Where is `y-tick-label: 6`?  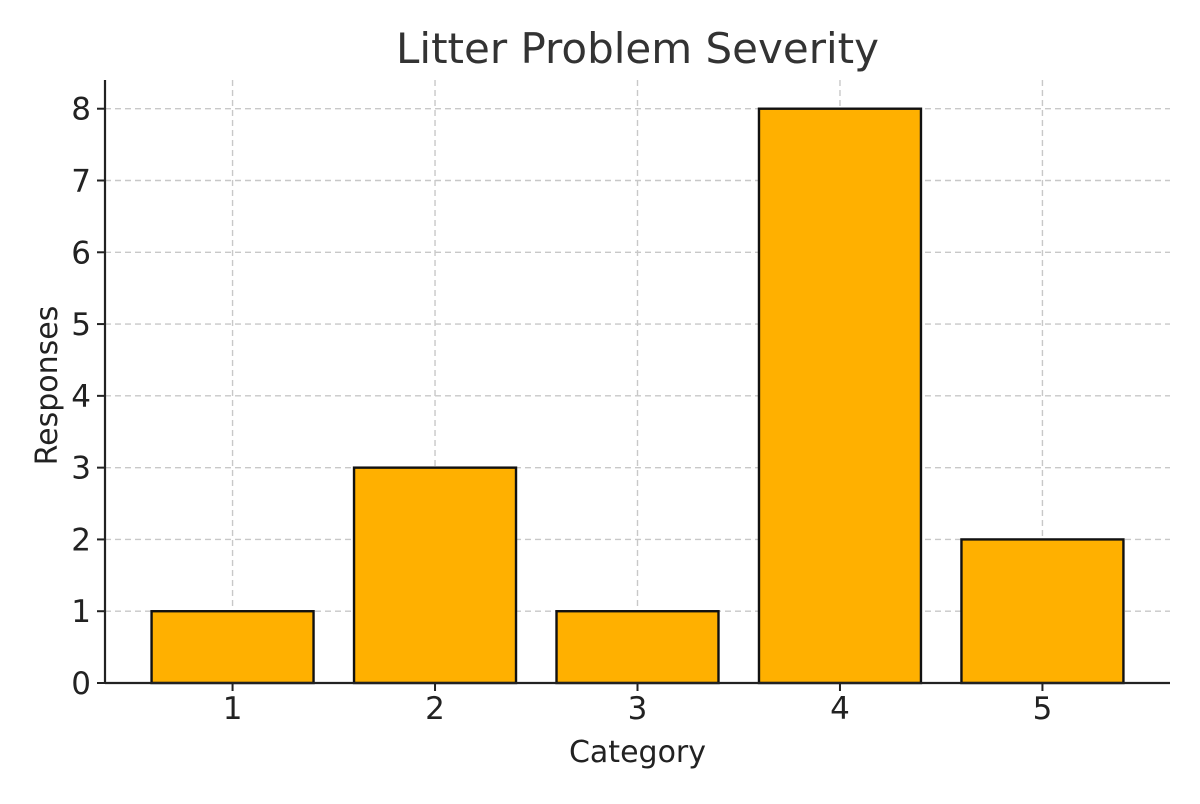 y-tick-label: 6 is located at coordinates (81, 253).